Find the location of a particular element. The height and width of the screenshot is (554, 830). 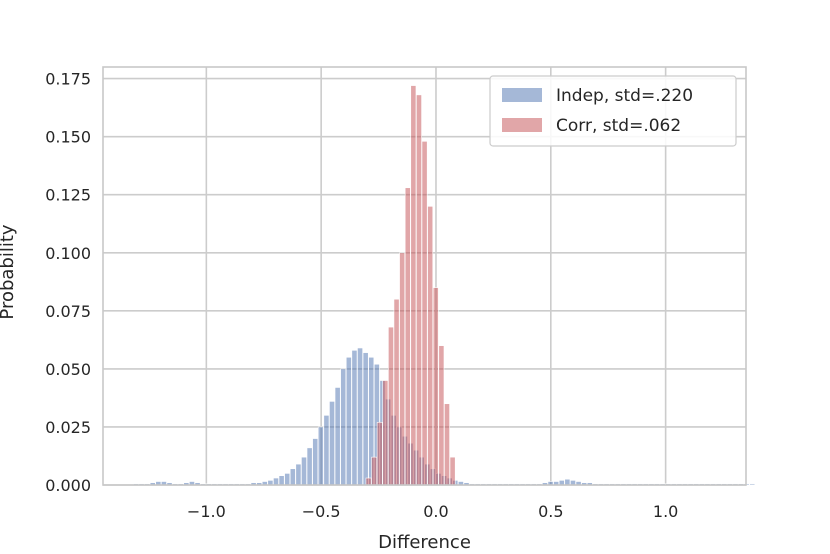

legend-box is located at coordinates (613, 111).